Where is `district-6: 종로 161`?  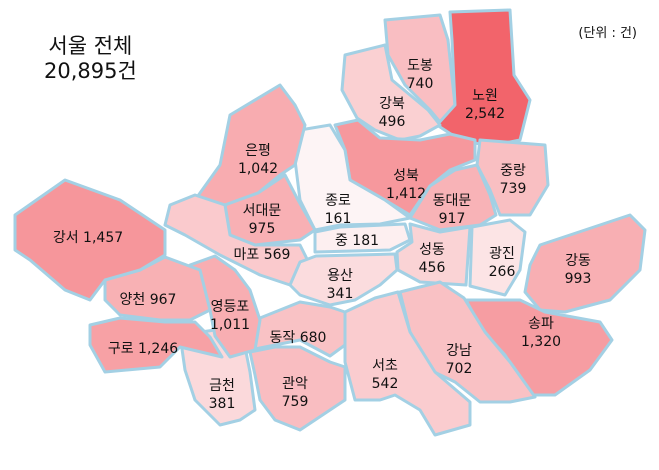
district-6: 종로 161 is located at coordinates (352, 177).